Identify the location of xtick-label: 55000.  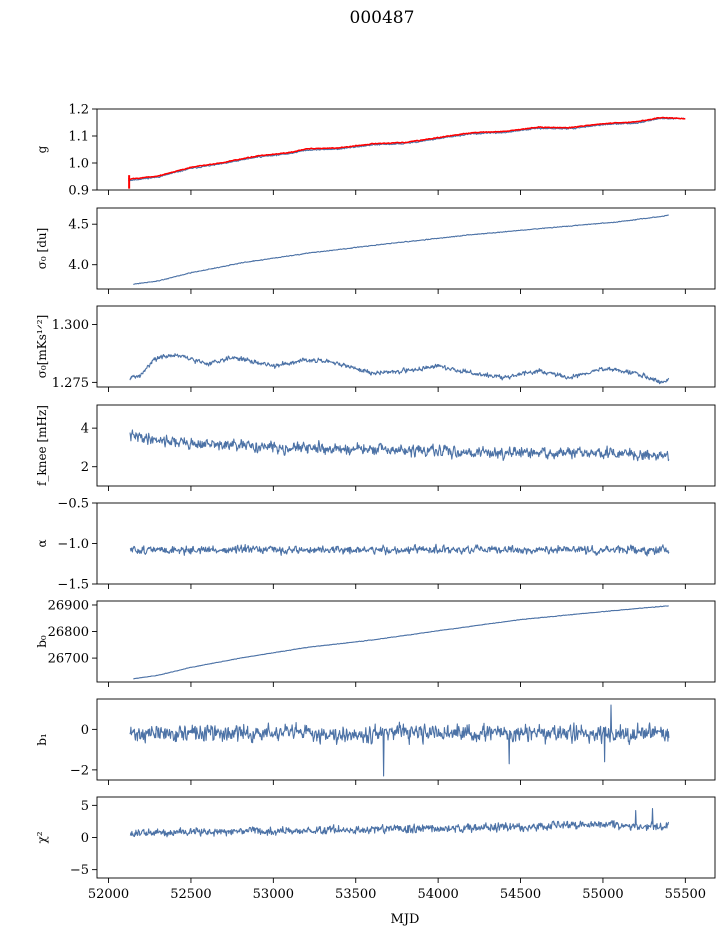
(602, 894).